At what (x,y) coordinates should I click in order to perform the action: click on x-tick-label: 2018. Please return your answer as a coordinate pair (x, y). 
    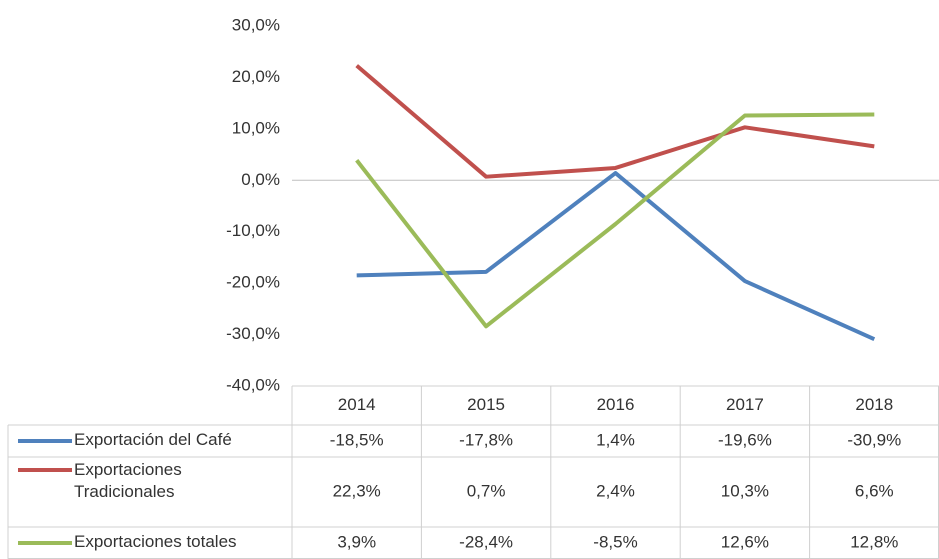
    Looking at the image, I should click on (874, 404).